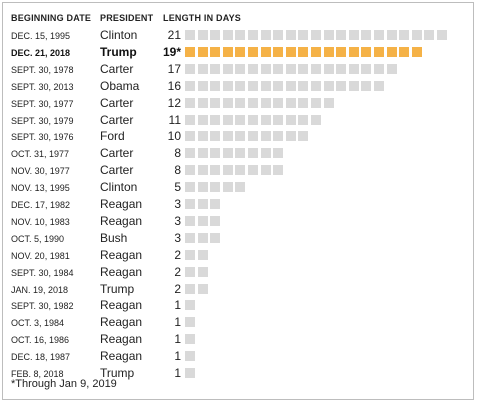  I want to click on beginning-date: JAN. 19, 2018, so click(40, 289).